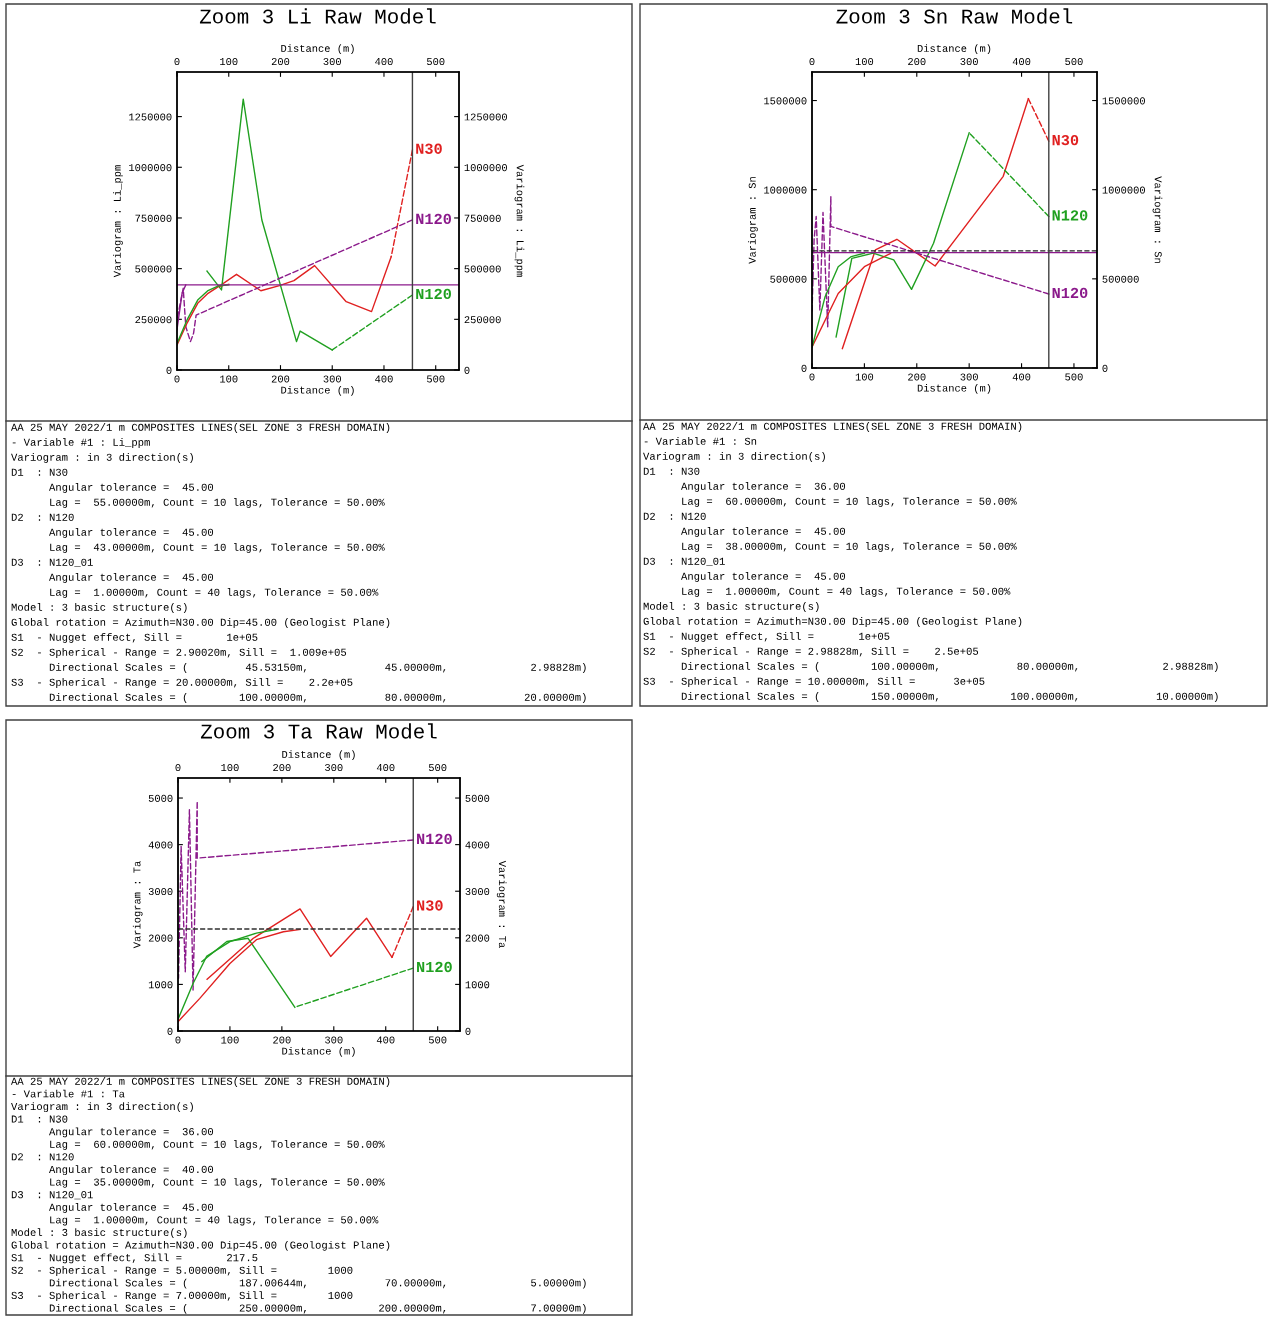 Image resolution: width=1269 pixels, height=1317 pixels. What do you see at coordinates (317, 16) in the screenshot?
I see `chart-title: Zoom 3 Li Raw Model` at bounding box center [317, 16].